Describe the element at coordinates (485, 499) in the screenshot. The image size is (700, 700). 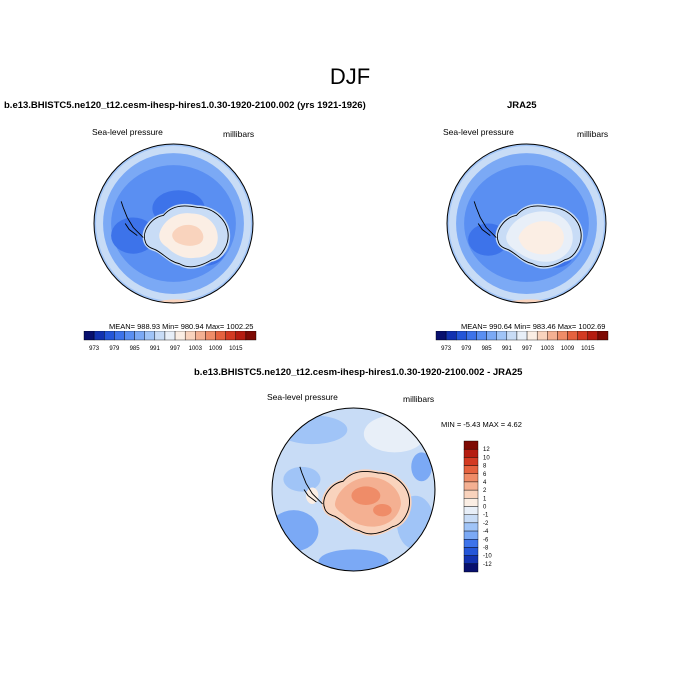
I see `diff-colorbar-tick-label: 1` at that location.